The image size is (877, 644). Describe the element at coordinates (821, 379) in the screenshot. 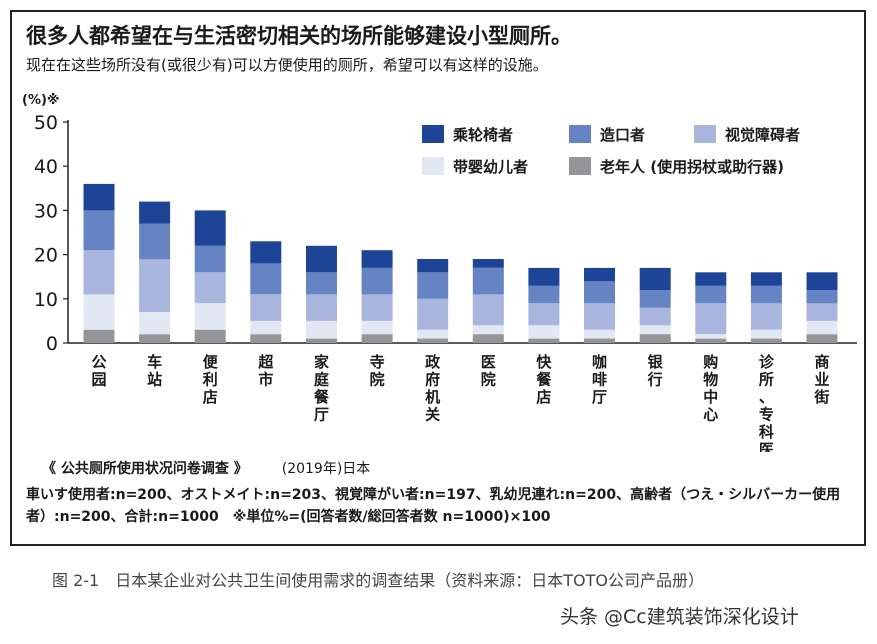

I see `x-category-label: 商业街` at that location.